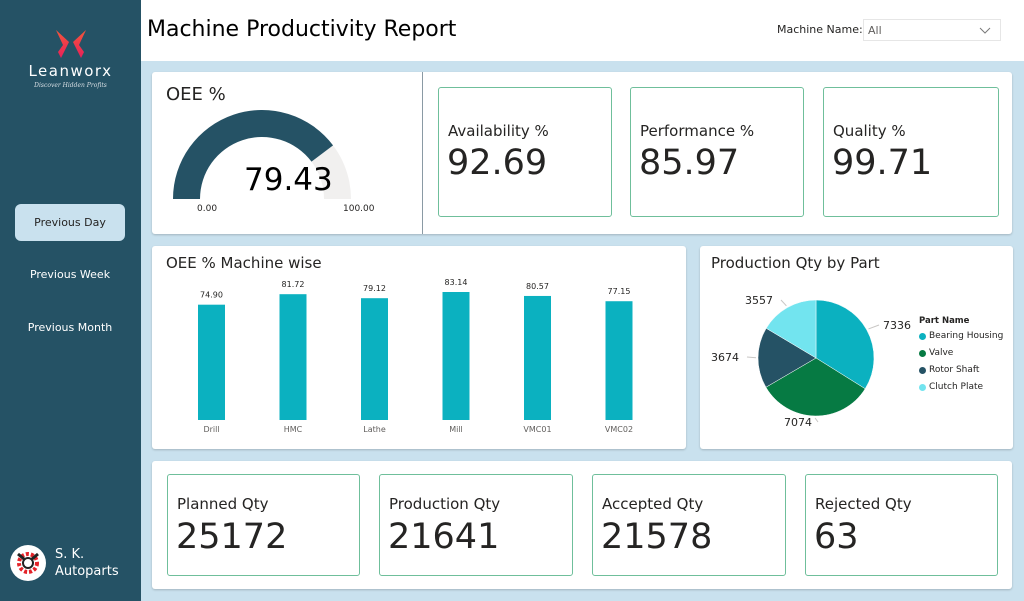 The width and height of the screenshot is (1024, 601). Describe the element at coordinates (498, 131) in the screenshot. I see `kpi-label: Availability %` at that location.